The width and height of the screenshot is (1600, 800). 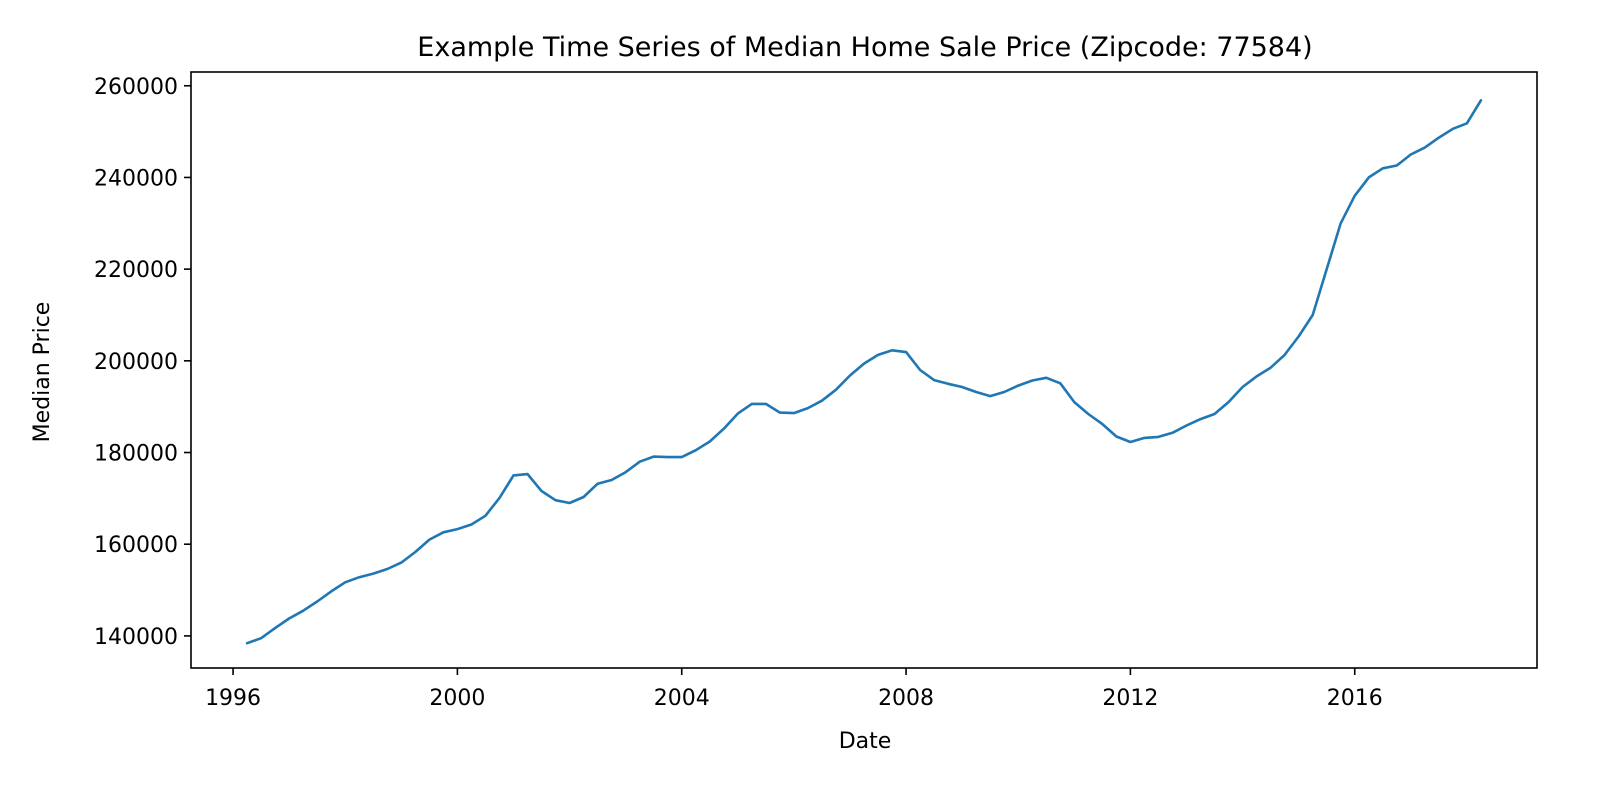 What do you see at coordinates (136, 270) in the screenshot?
I see `y-tick-label: 220000` at bounding box center [136, 270].